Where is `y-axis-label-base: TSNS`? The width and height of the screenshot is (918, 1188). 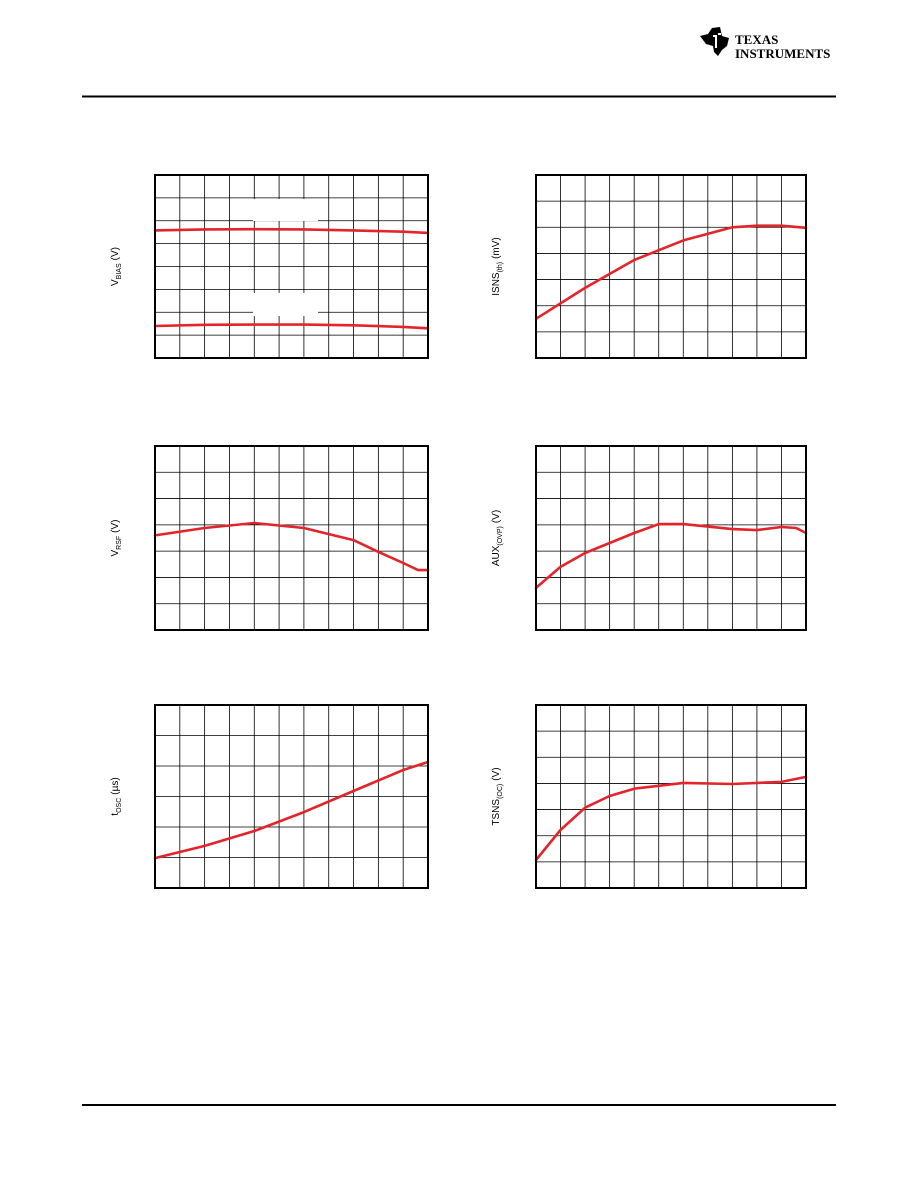 y-axis-label-base: TSNS is located at coordinates (496, 812).